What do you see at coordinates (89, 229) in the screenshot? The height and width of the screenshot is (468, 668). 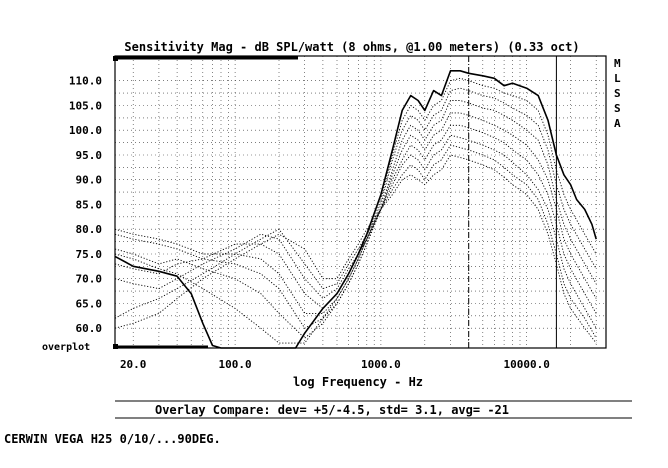 I see `y-tick-label: 80.0` at bounding box center [89, 229].